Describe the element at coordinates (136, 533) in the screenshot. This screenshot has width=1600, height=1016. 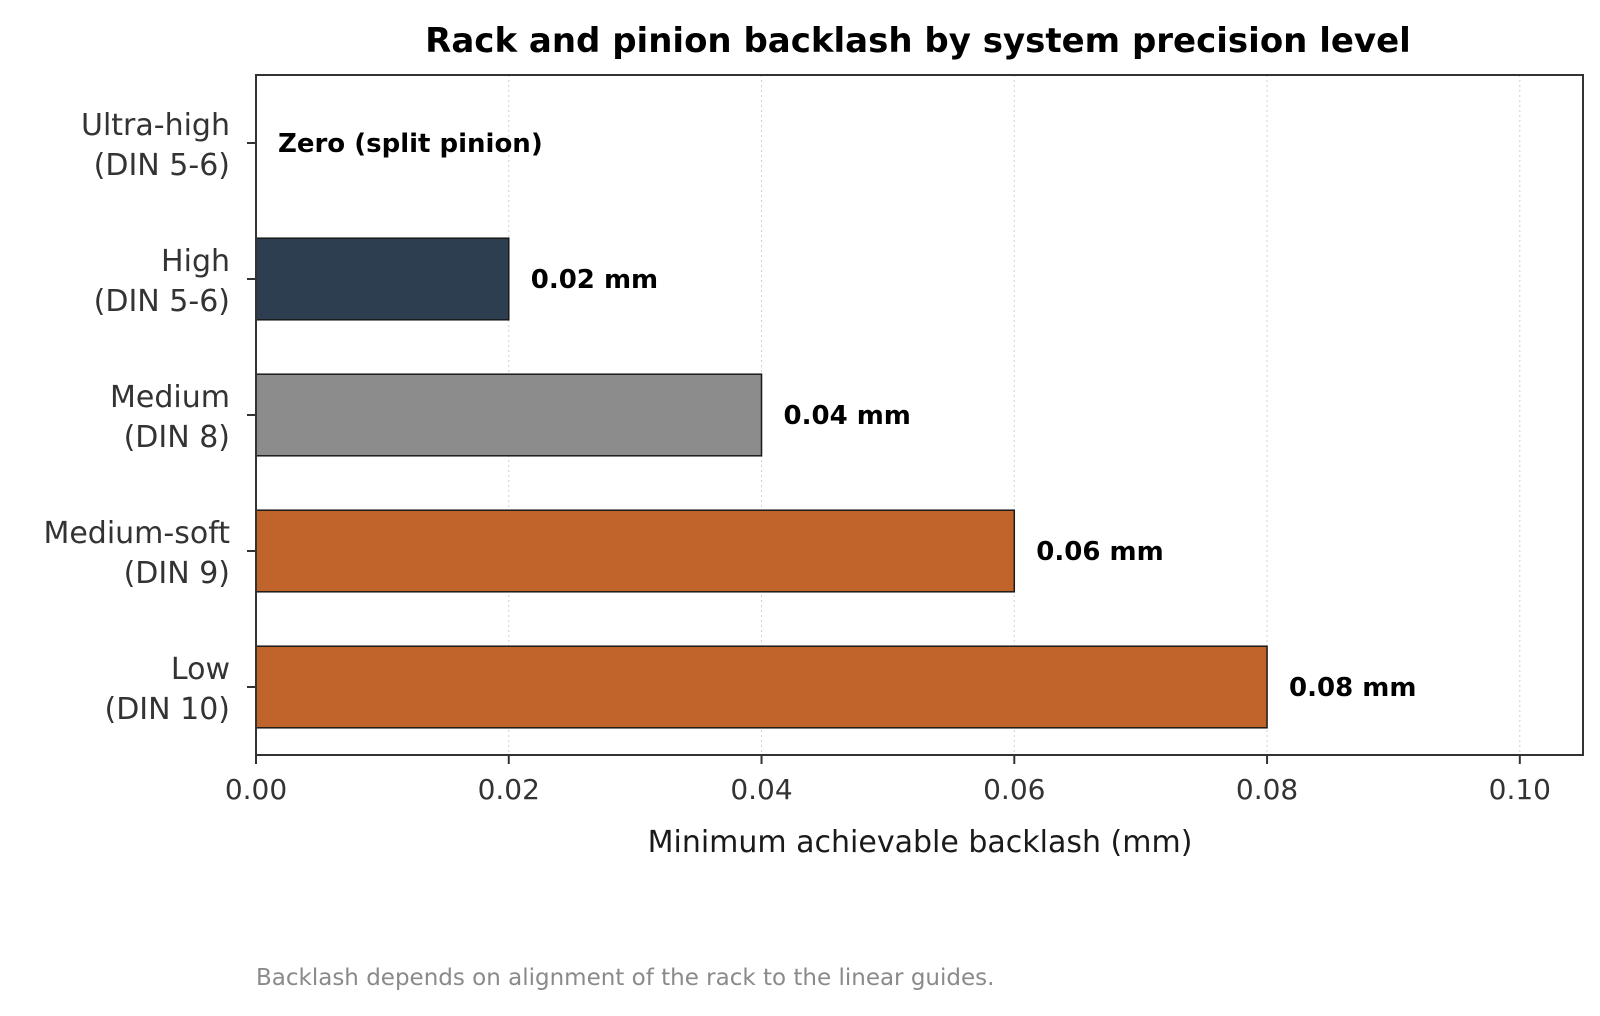
I see `y-tick-label-line: Medium-soft` at that location.